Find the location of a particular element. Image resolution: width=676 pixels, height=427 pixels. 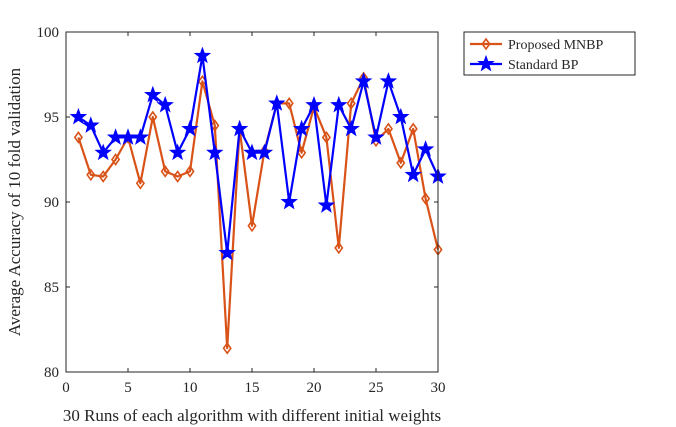

y-tick-label: 95 is located at coordinates (51, 118).